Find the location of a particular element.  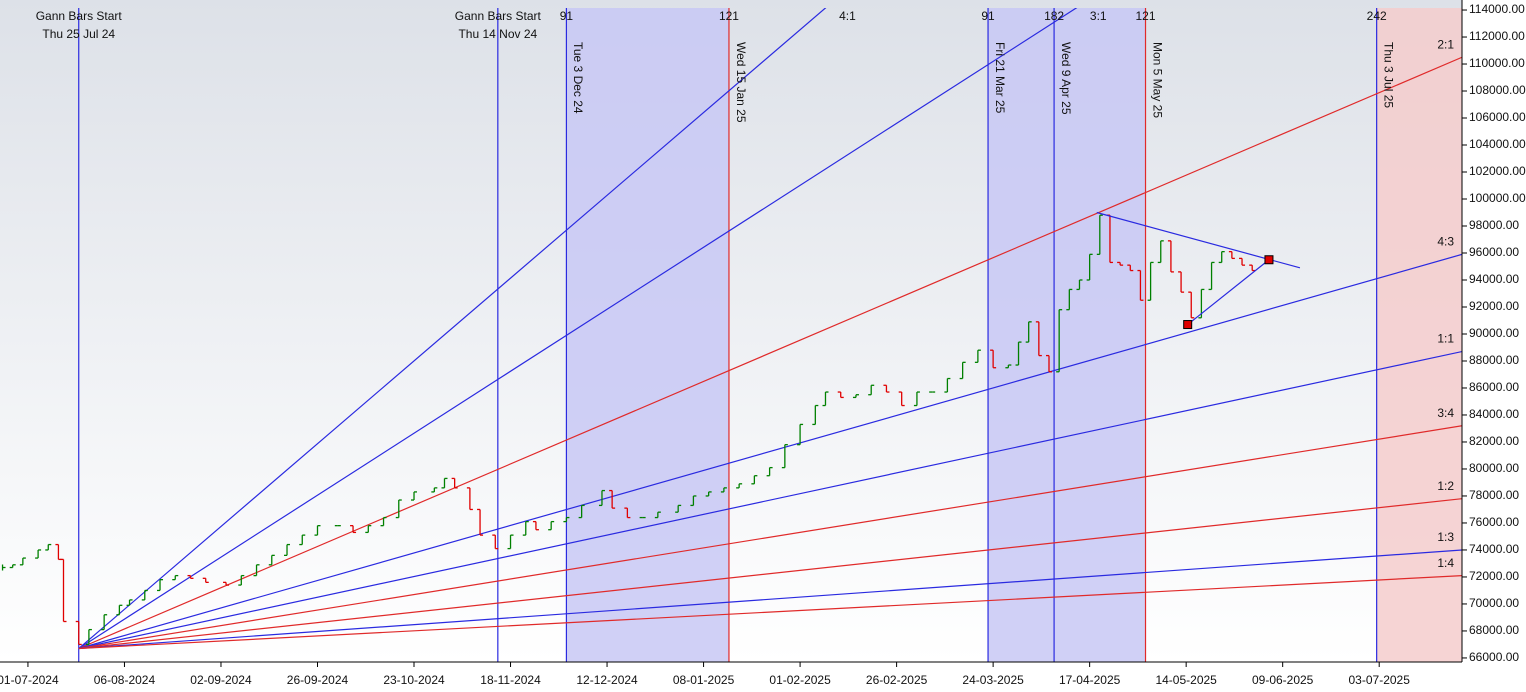

x-tick-label: 23-10-2024 is located at coordinates (414, 680).